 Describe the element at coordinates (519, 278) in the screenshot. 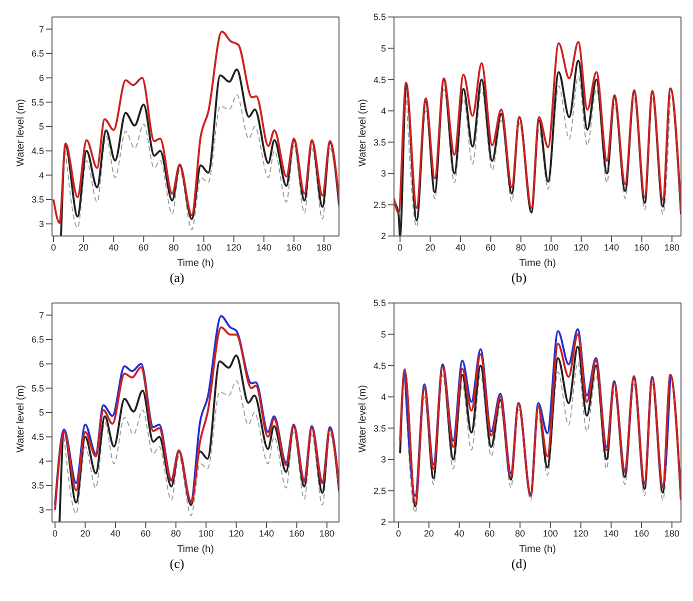

I see `text: (b)` at that location.